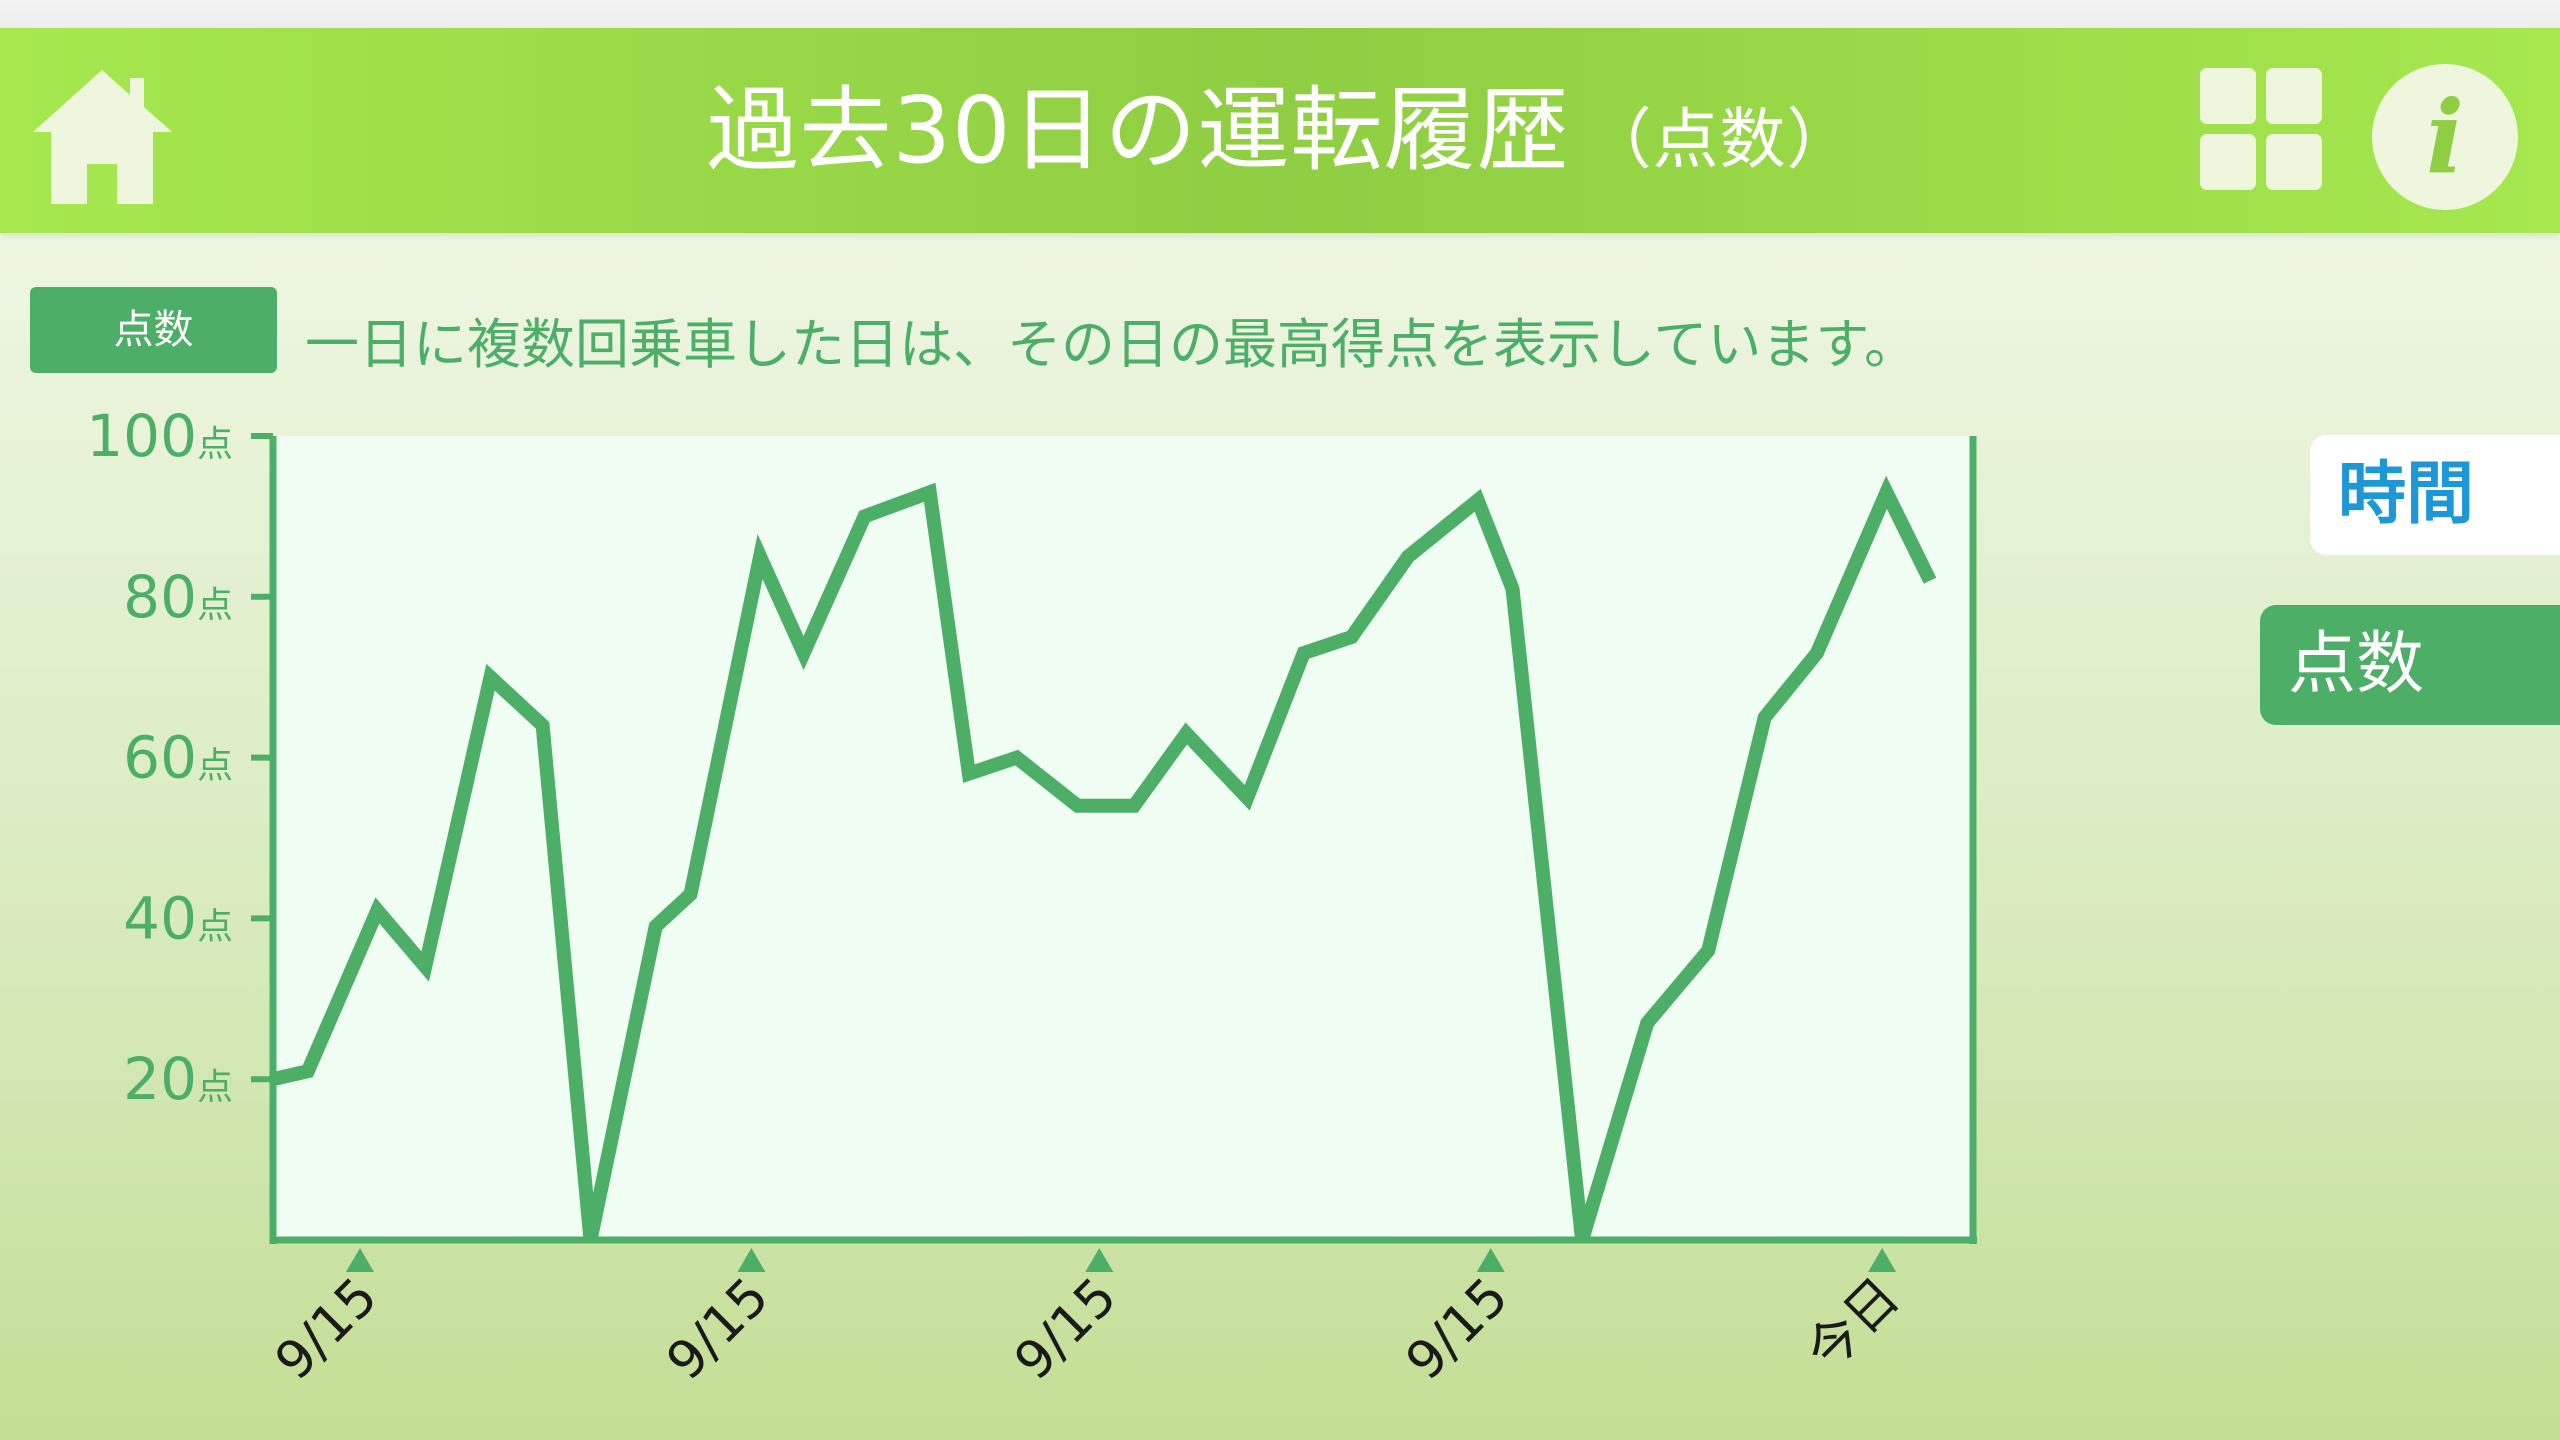  What do you see at coordinates (160, 1079) in the screenshot?
I see `y-tick-value: 20` at bounding box center [160, 1079].